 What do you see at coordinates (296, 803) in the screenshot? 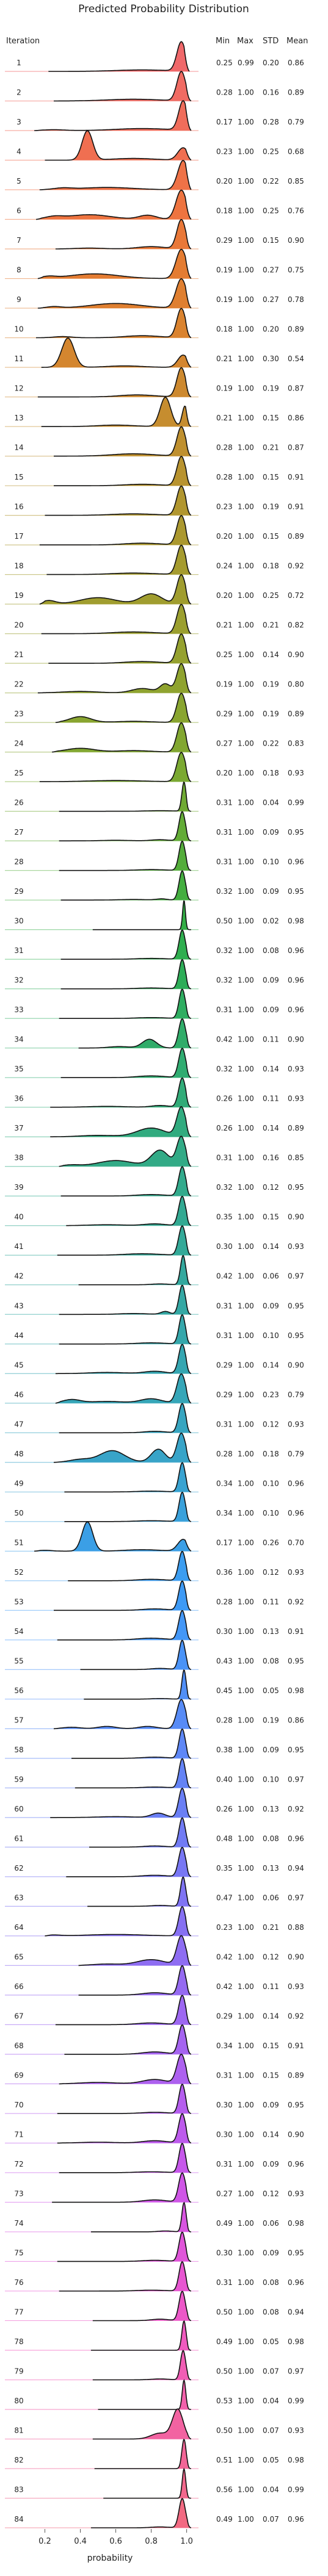
I see `stat-mean: 0.99` at bounding box center [296, 803].